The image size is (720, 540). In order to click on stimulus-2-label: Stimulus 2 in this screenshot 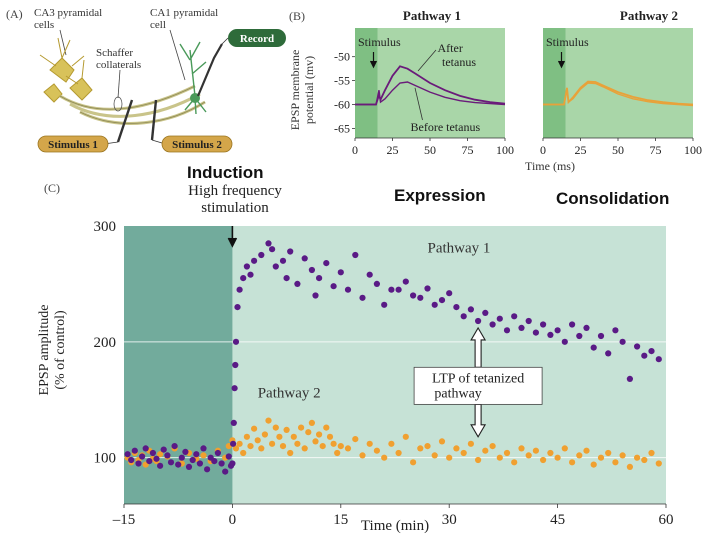, I will do `click(197, 145)`.